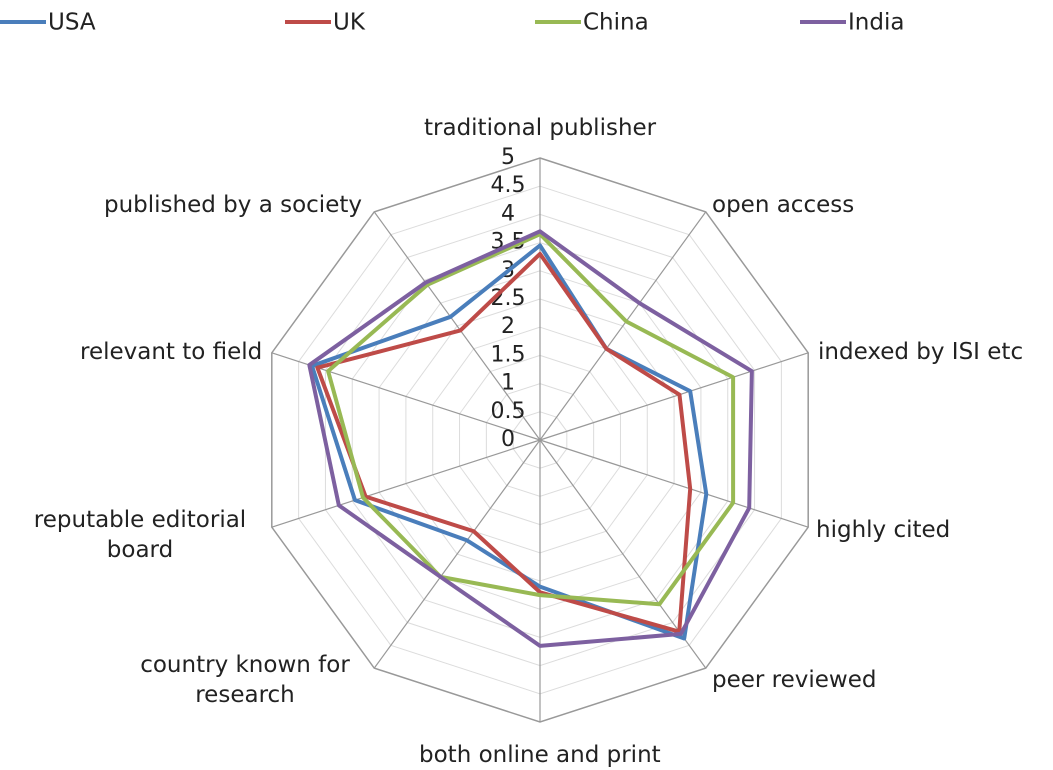 This screenshot has width=1053, height=770. Describe the element at coordinates (233, 205) in the screenshot. I see `category-label: published by a society` at that location.